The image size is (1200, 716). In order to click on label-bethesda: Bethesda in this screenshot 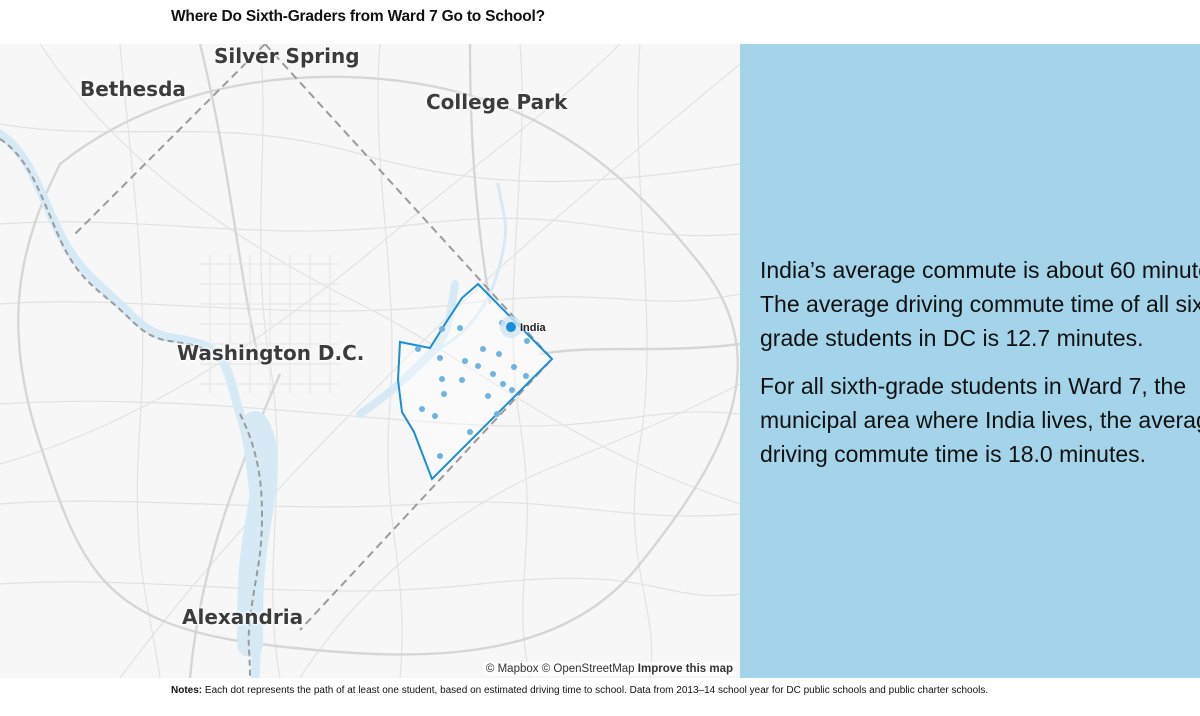, I will do `click(133, 89)`.